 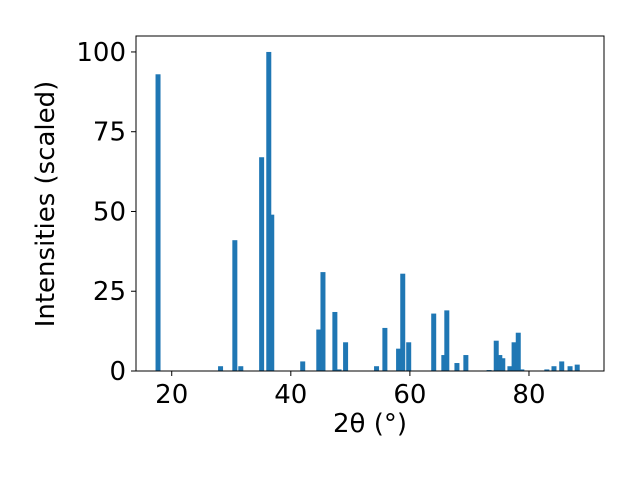 What do you see at coordinates (171, 395) in the screenshot?
I see `x-tick-label: 20` at bounding box center [171, 395].